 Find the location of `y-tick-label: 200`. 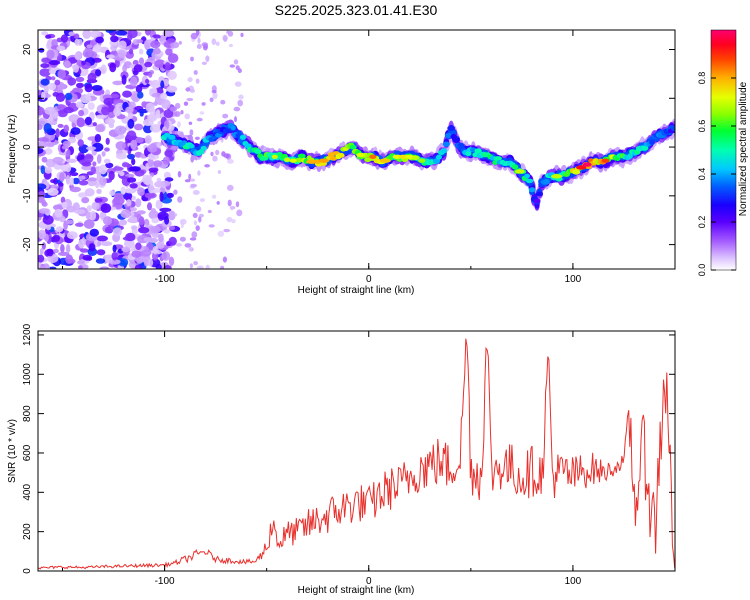

y-tick-label: 200 is located at coordinates (27, 531).